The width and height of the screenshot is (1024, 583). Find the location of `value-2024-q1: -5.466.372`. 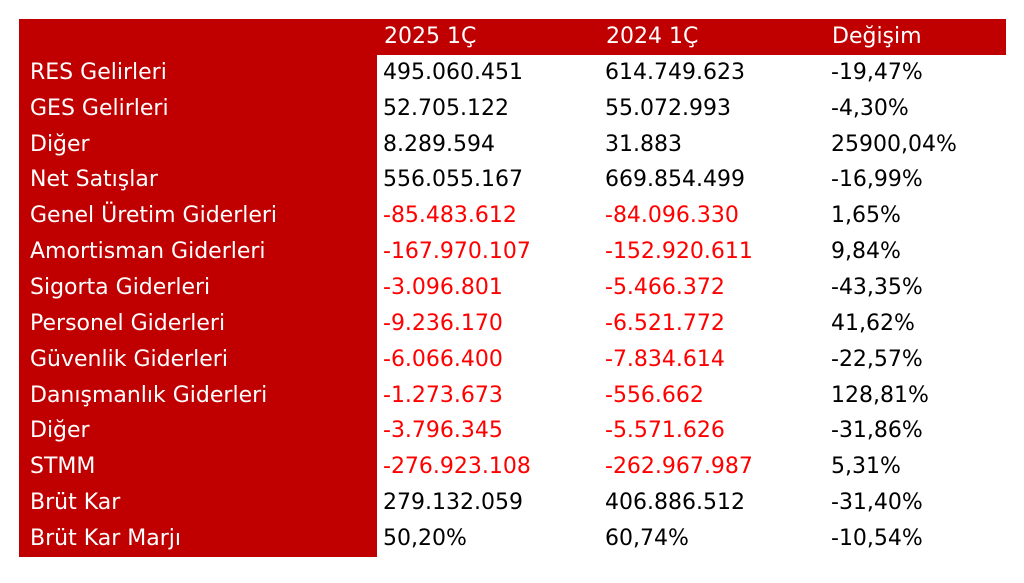

value-2024-q1: -5.466.372 is located at coordinates (712, 288).